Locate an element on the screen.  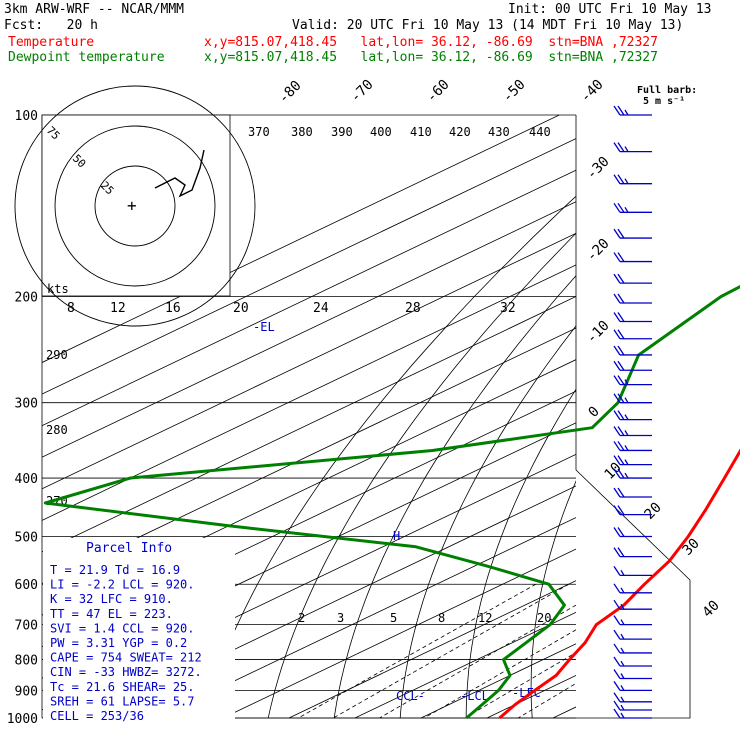
parcel-info-row: LI = -2.2 LCL = 920. is located at coordinates (122, 585).